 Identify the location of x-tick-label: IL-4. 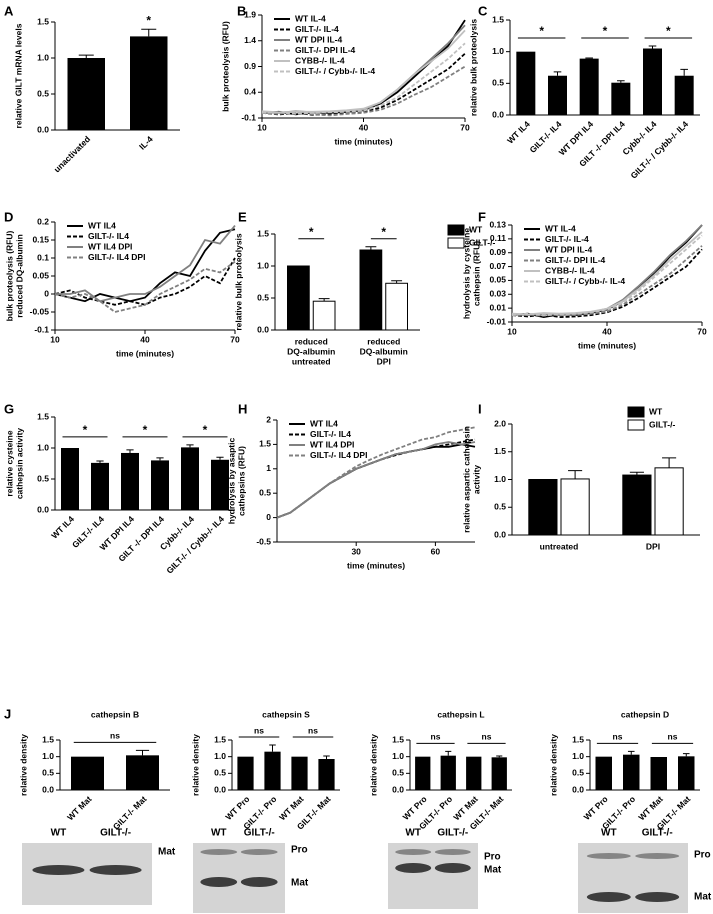
(146, 143).